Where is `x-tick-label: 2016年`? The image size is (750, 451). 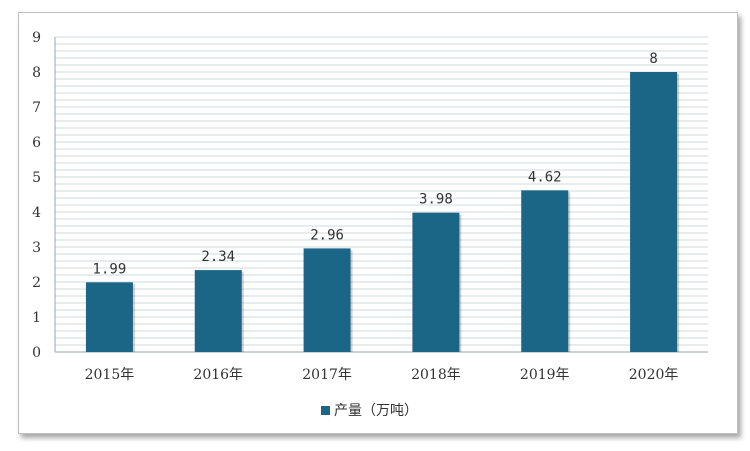 x-tick-label: 2016年 is located at coordinates (218, 375).